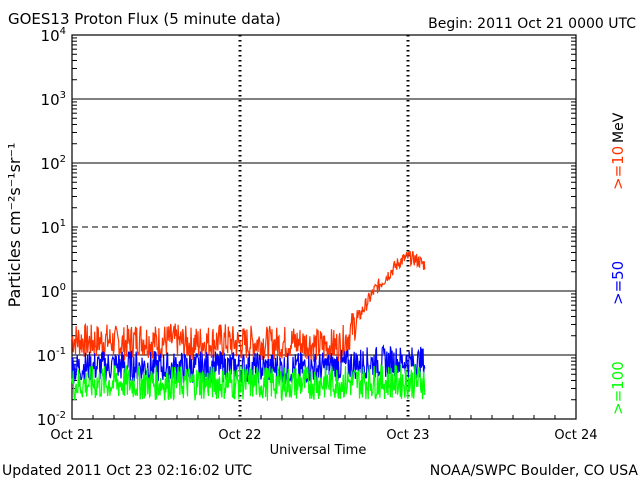 Image resolution: width=640 pixels, height=480 pixels. I want to click on series-line-ge100, so click(248, 382).